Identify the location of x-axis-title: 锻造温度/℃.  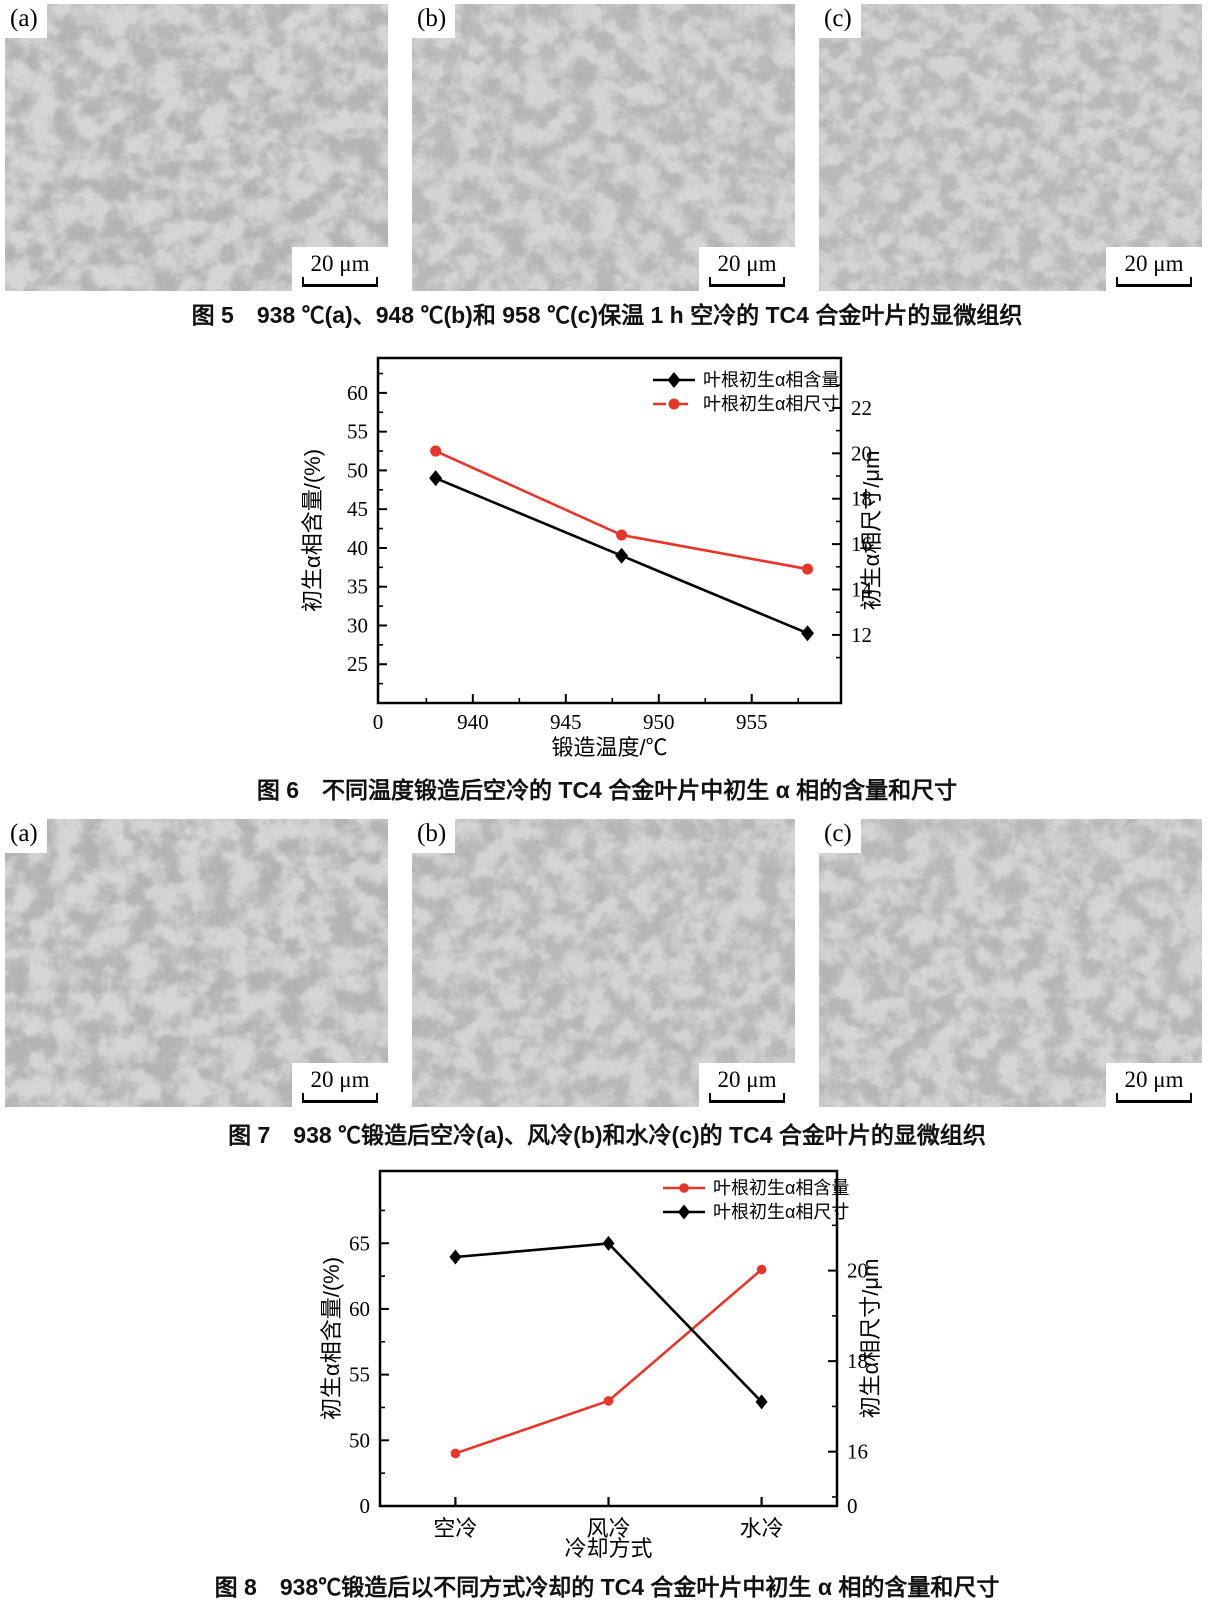
(609, 747).